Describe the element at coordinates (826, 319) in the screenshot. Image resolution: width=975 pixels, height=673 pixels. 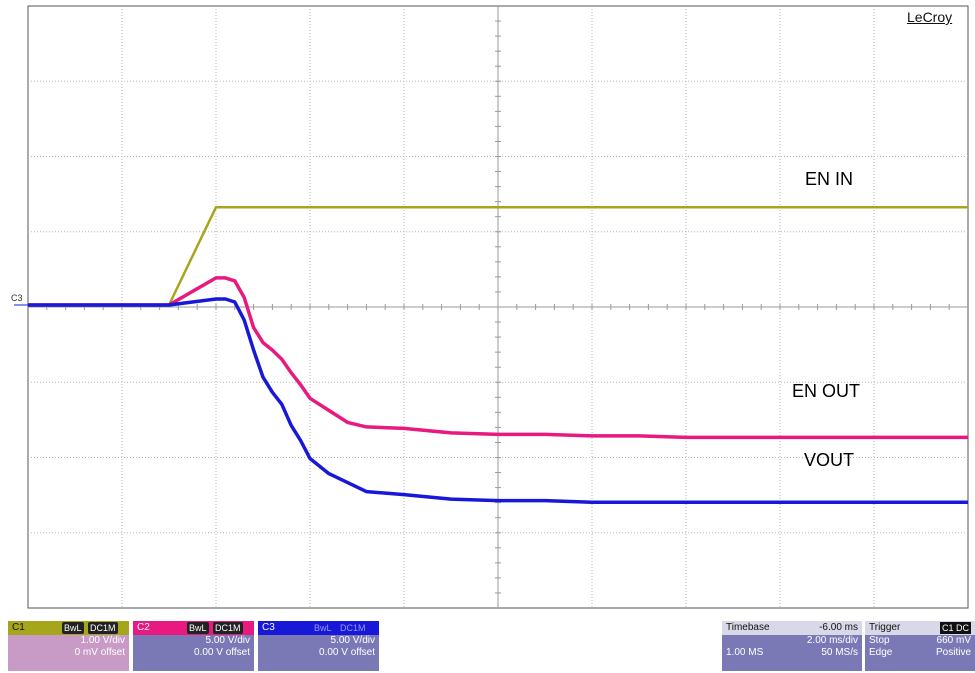
I see `trace-labels: EN IN EN OUT VOUT` at that location.